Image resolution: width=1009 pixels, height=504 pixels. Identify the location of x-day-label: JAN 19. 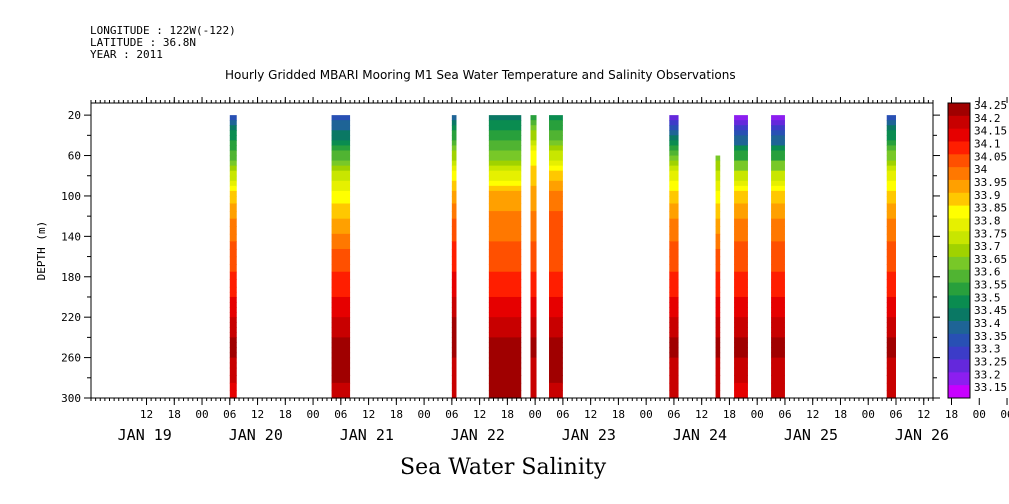
(145, 435).